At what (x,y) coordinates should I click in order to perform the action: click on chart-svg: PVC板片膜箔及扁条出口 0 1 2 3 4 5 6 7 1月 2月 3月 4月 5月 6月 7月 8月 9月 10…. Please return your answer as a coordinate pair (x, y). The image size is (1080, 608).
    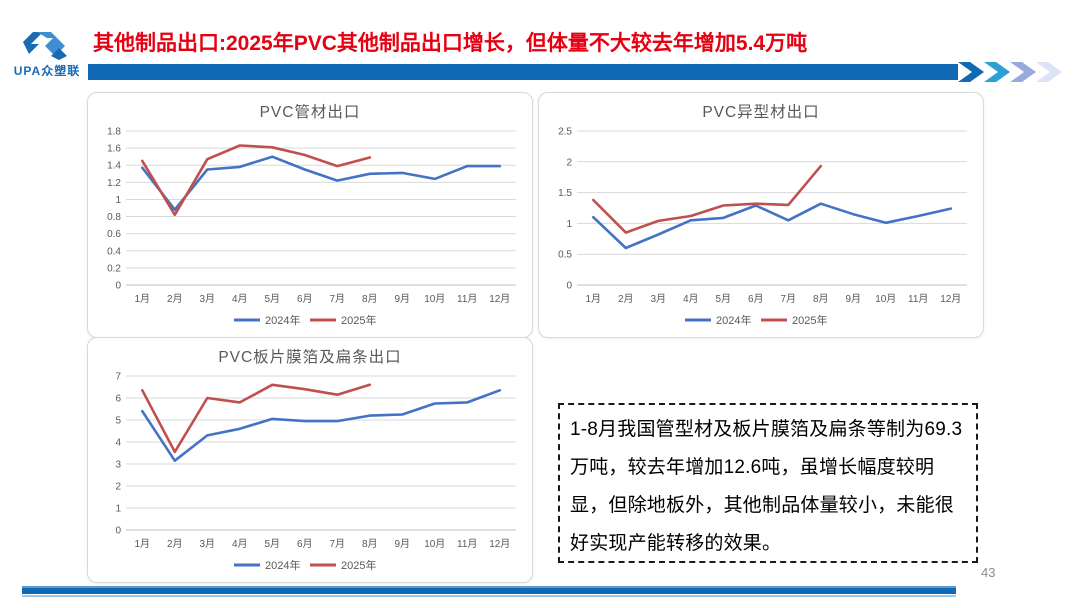
    Looking at the image, I should click on (315, 460).